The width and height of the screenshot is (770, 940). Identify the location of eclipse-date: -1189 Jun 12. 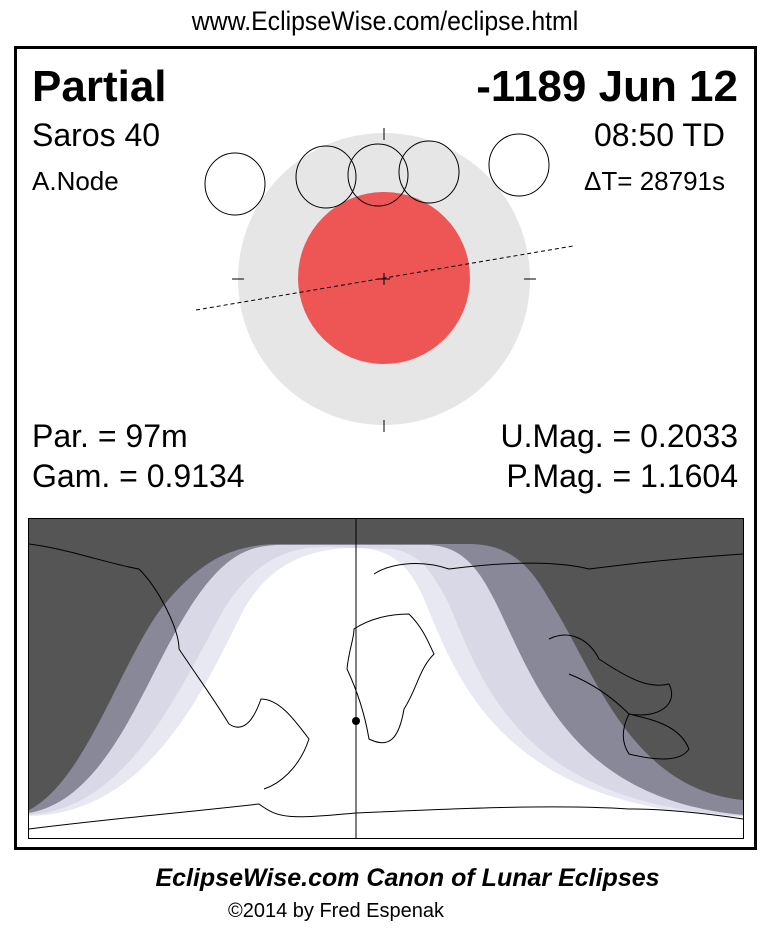
(607, 86).